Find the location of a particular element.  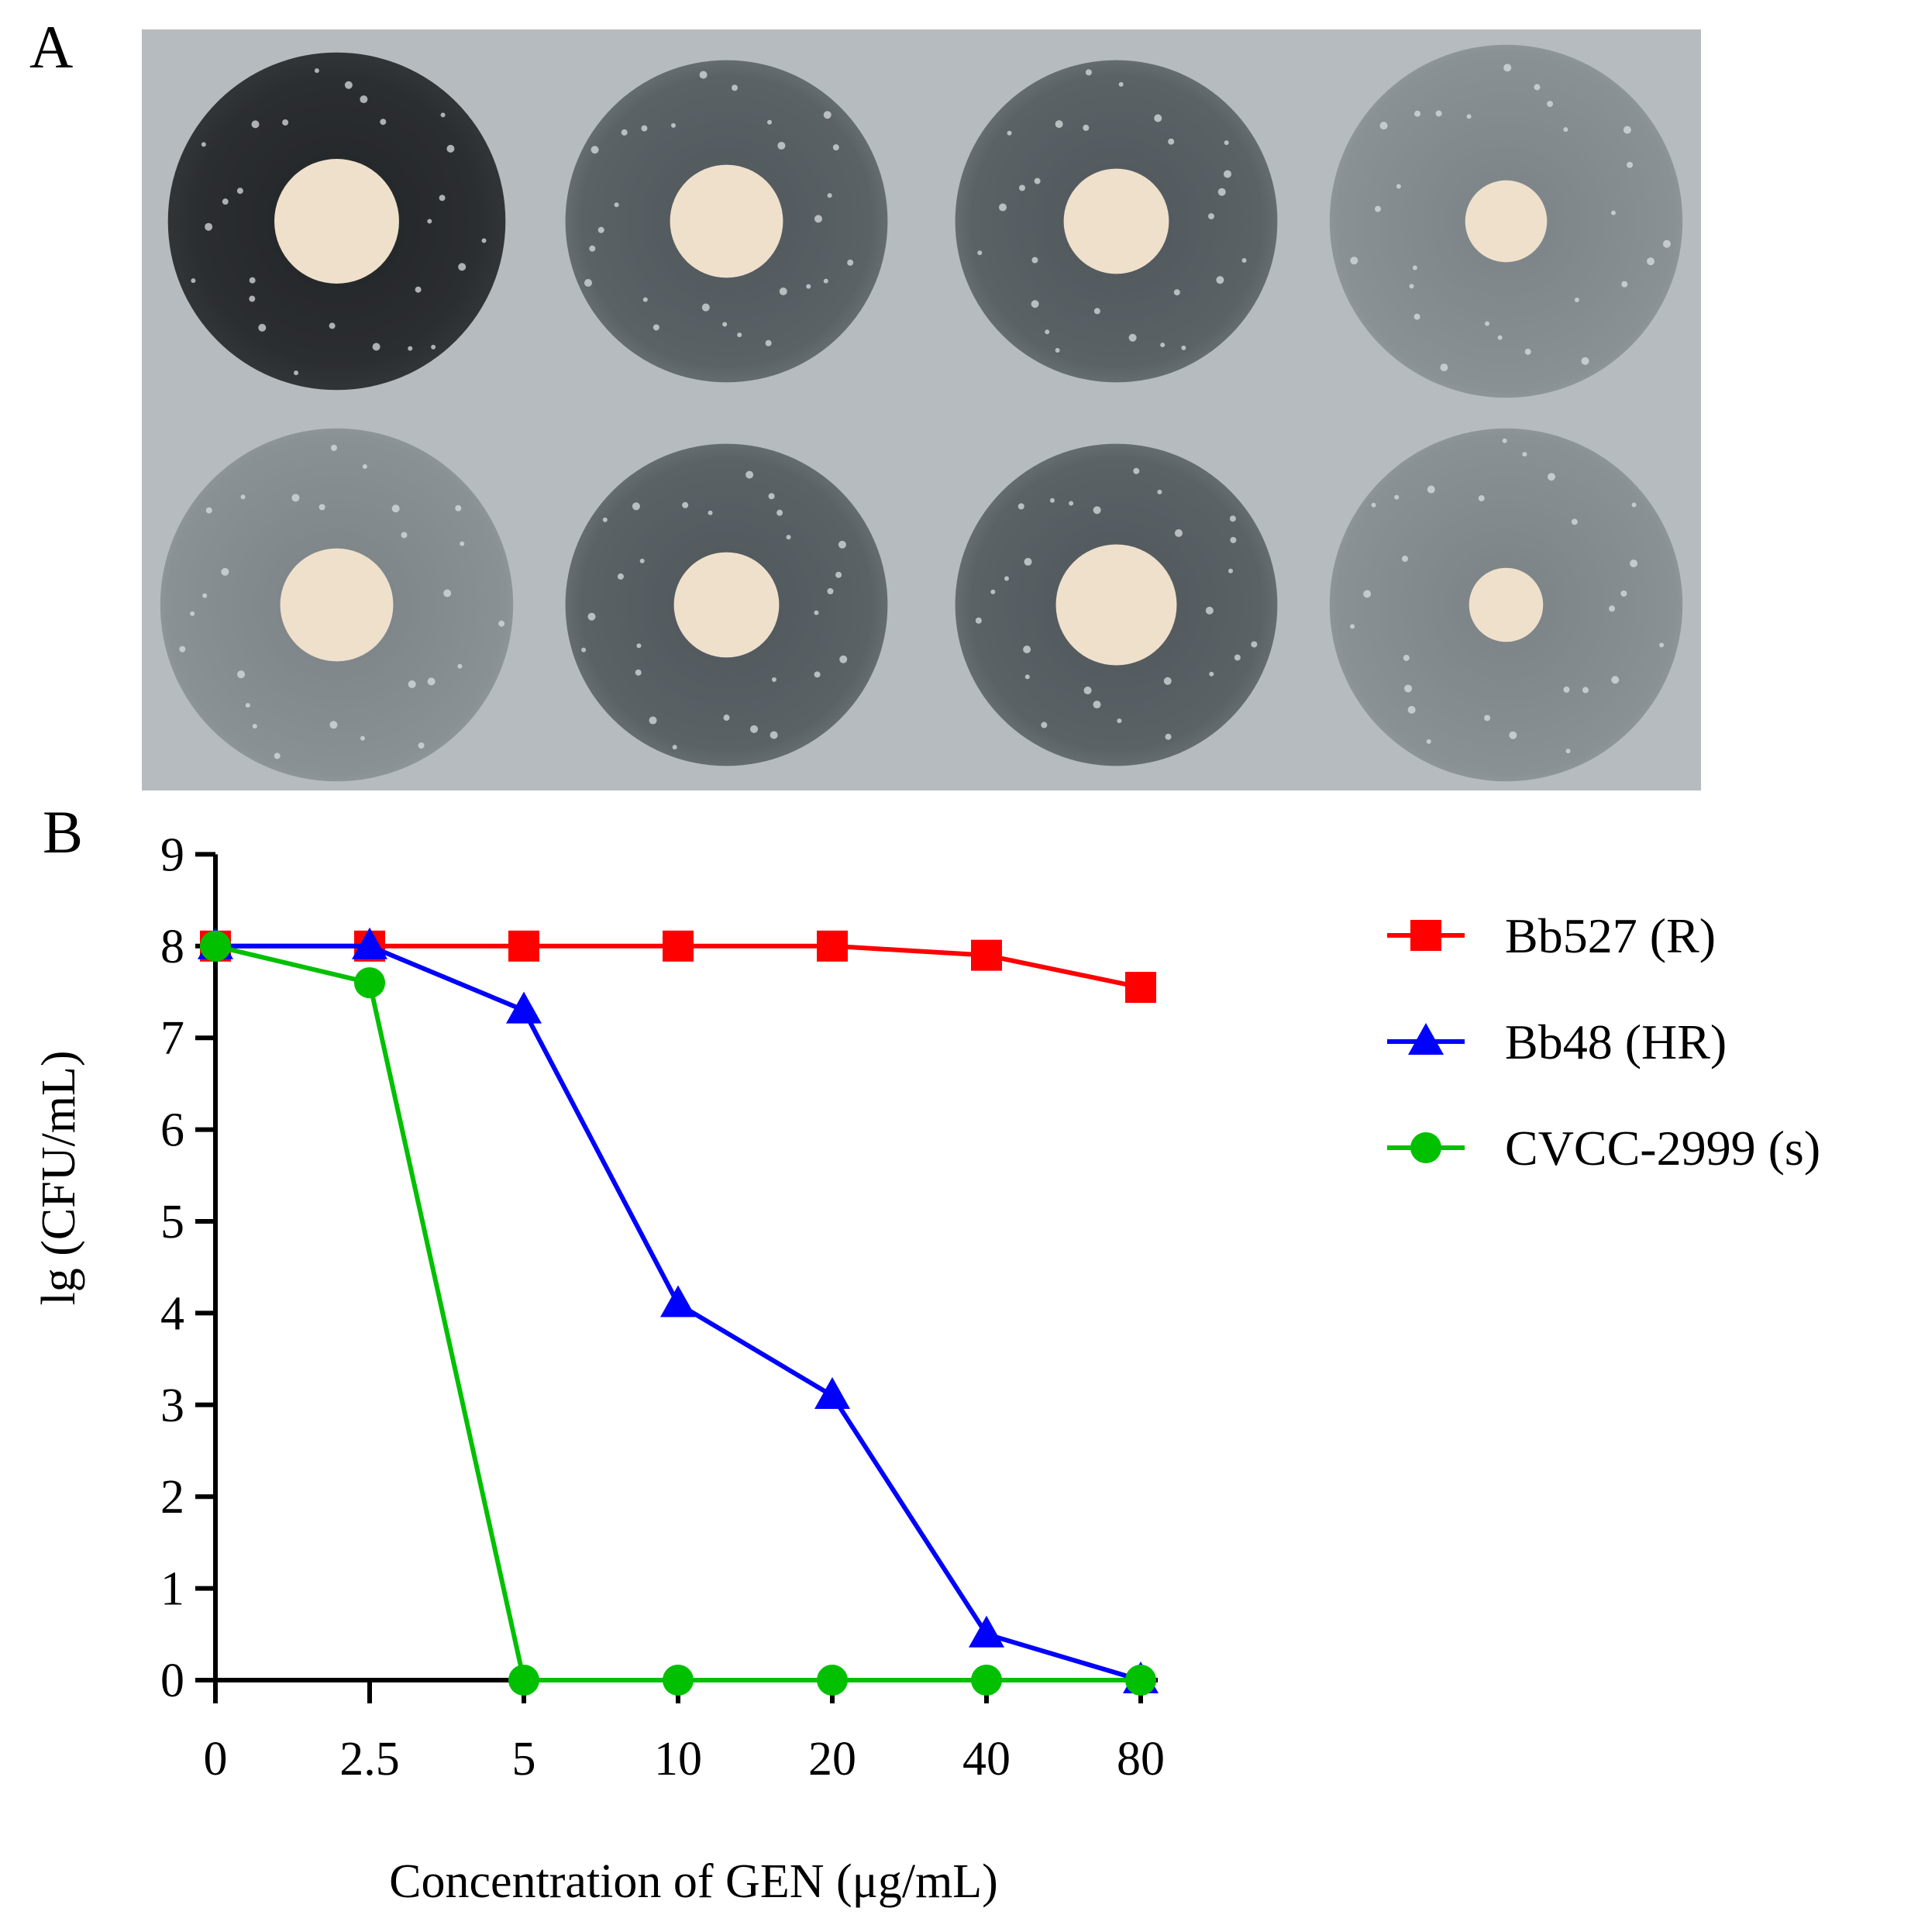

legend-entry: CVCC-2999 (s) is located at coordinates (1603, 1148).